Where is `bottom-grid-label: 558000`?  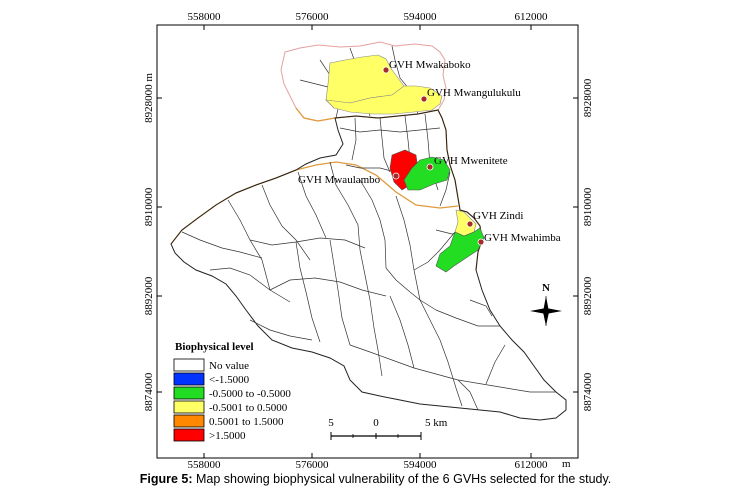
bottom-grid-label: 558000 is located at coordinates (205, 465).